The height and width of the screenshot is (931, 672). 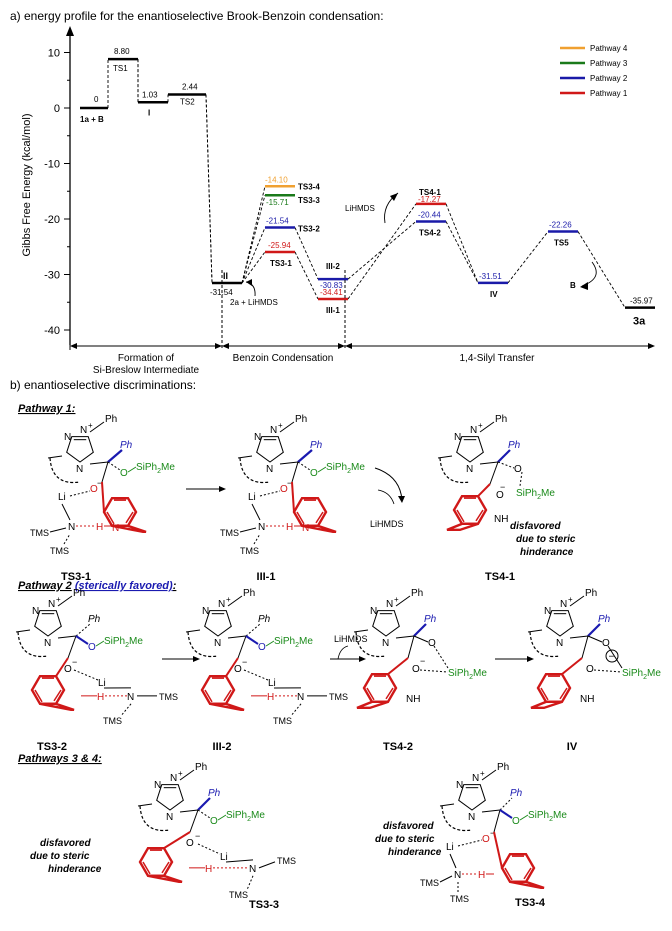 What do you see at coordinates (546, 539) in the screenshot?
I see `disfavored-text: due to steric` at bounding box center [546, 539].